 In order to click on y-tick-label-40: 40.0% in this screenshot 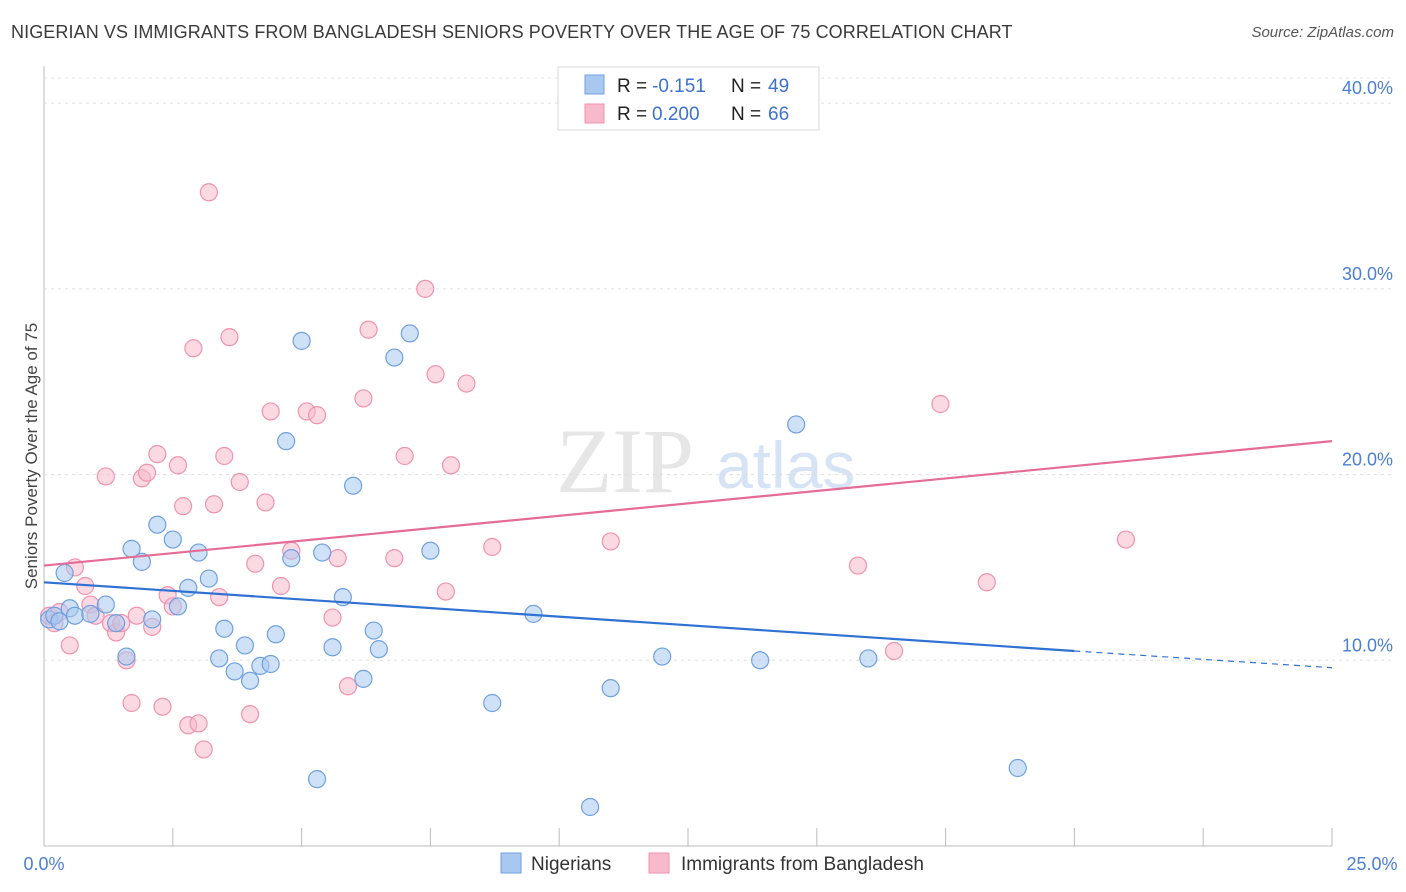, I will do `click(1367, 88)`.